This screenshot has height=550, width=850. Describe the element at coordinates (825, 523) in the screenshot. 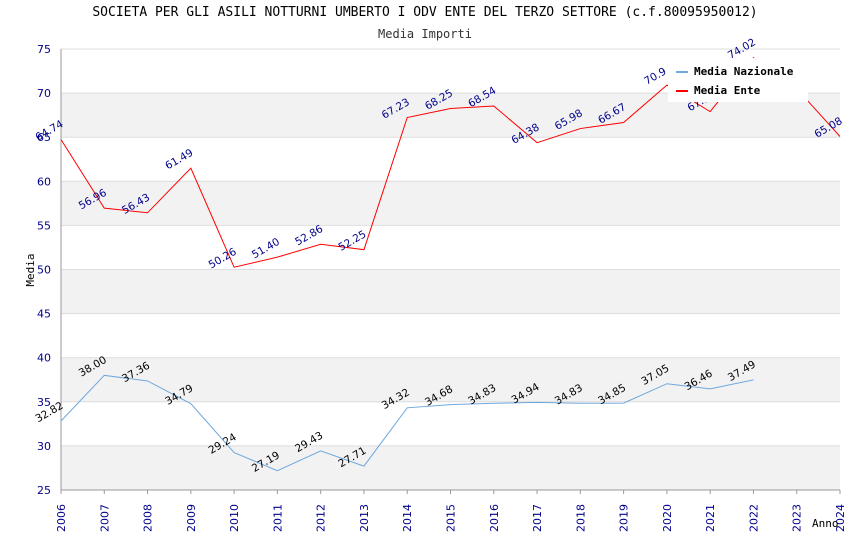

I see `x-axis-label: Anno` at that location.